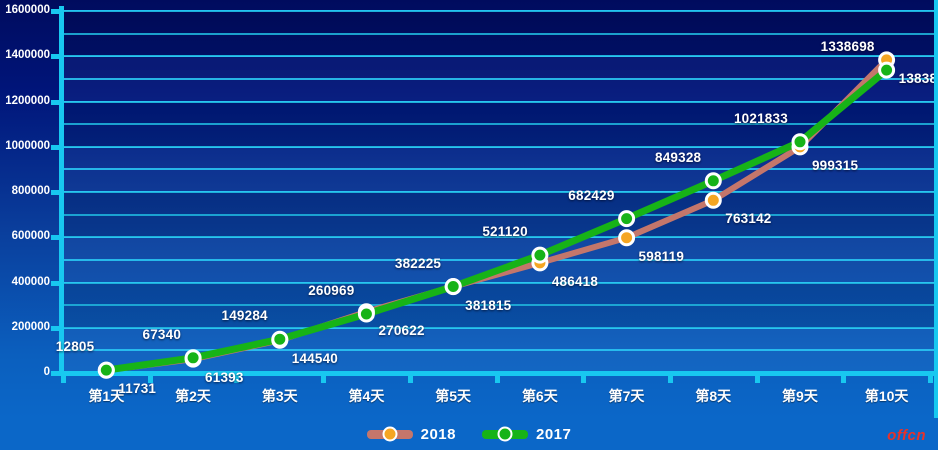 Image resolution: width=938 pixels, height=450 pixels. Describe the element at coordinates (800, 396) in the screenshot. I see `x-axis-tick-label: 第9天` at that location.